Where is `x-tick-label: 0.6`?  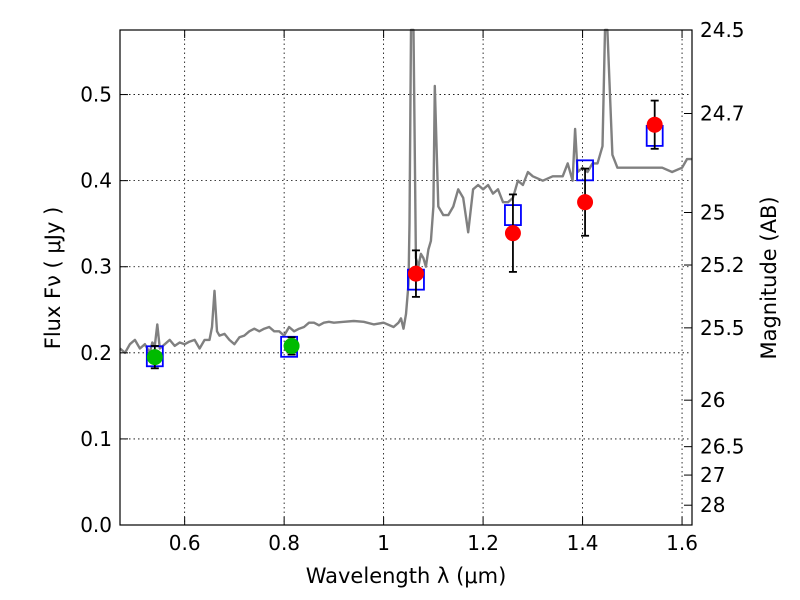 x-tick-label: 0.6 is located at coordinates (185, 543).